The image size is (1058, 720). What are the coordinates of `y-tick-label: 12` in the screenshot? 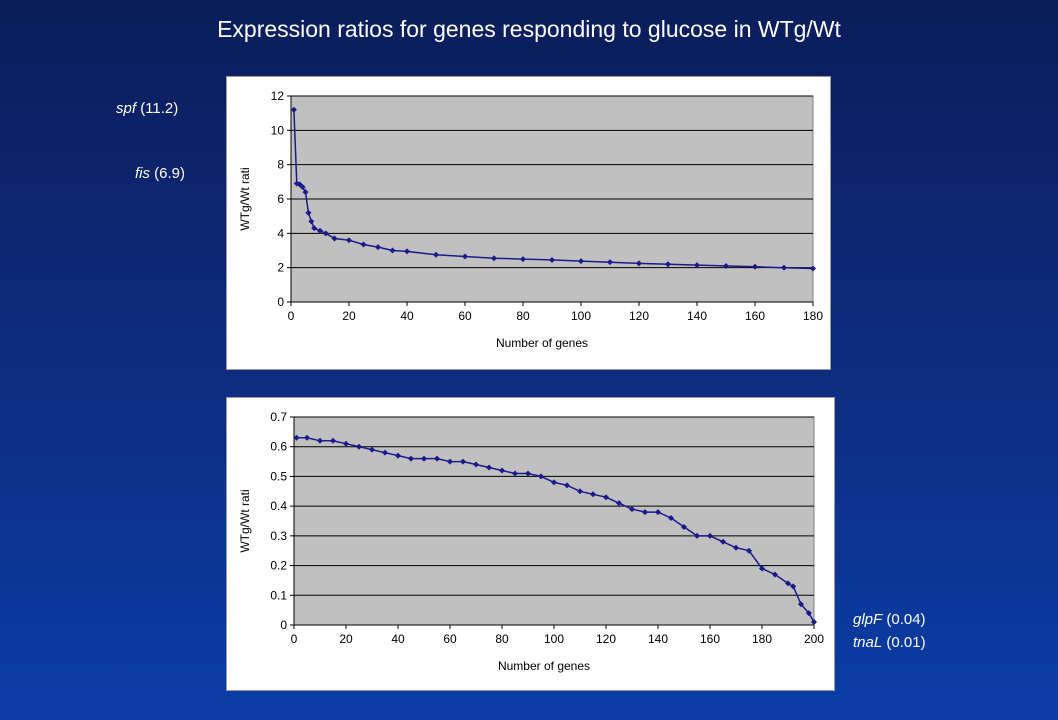 It's located at (278, 96).